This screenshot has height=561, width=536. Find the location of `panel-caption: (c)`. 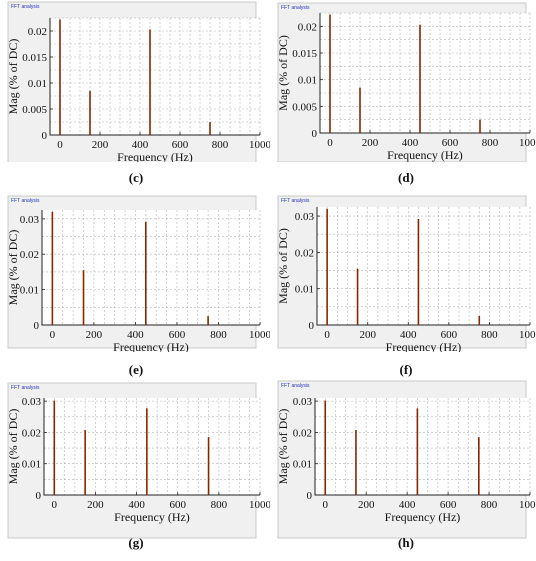

panel-caption: (c) is located at coordinates (136, 177).